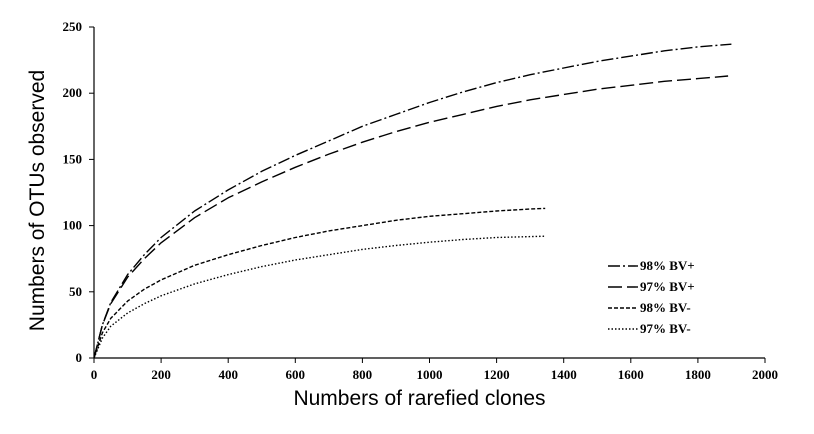  What do you see at coordinates (296, 374) in the screenshot?
I see `x-tick-label: 600` at bounding box center [296, 374].